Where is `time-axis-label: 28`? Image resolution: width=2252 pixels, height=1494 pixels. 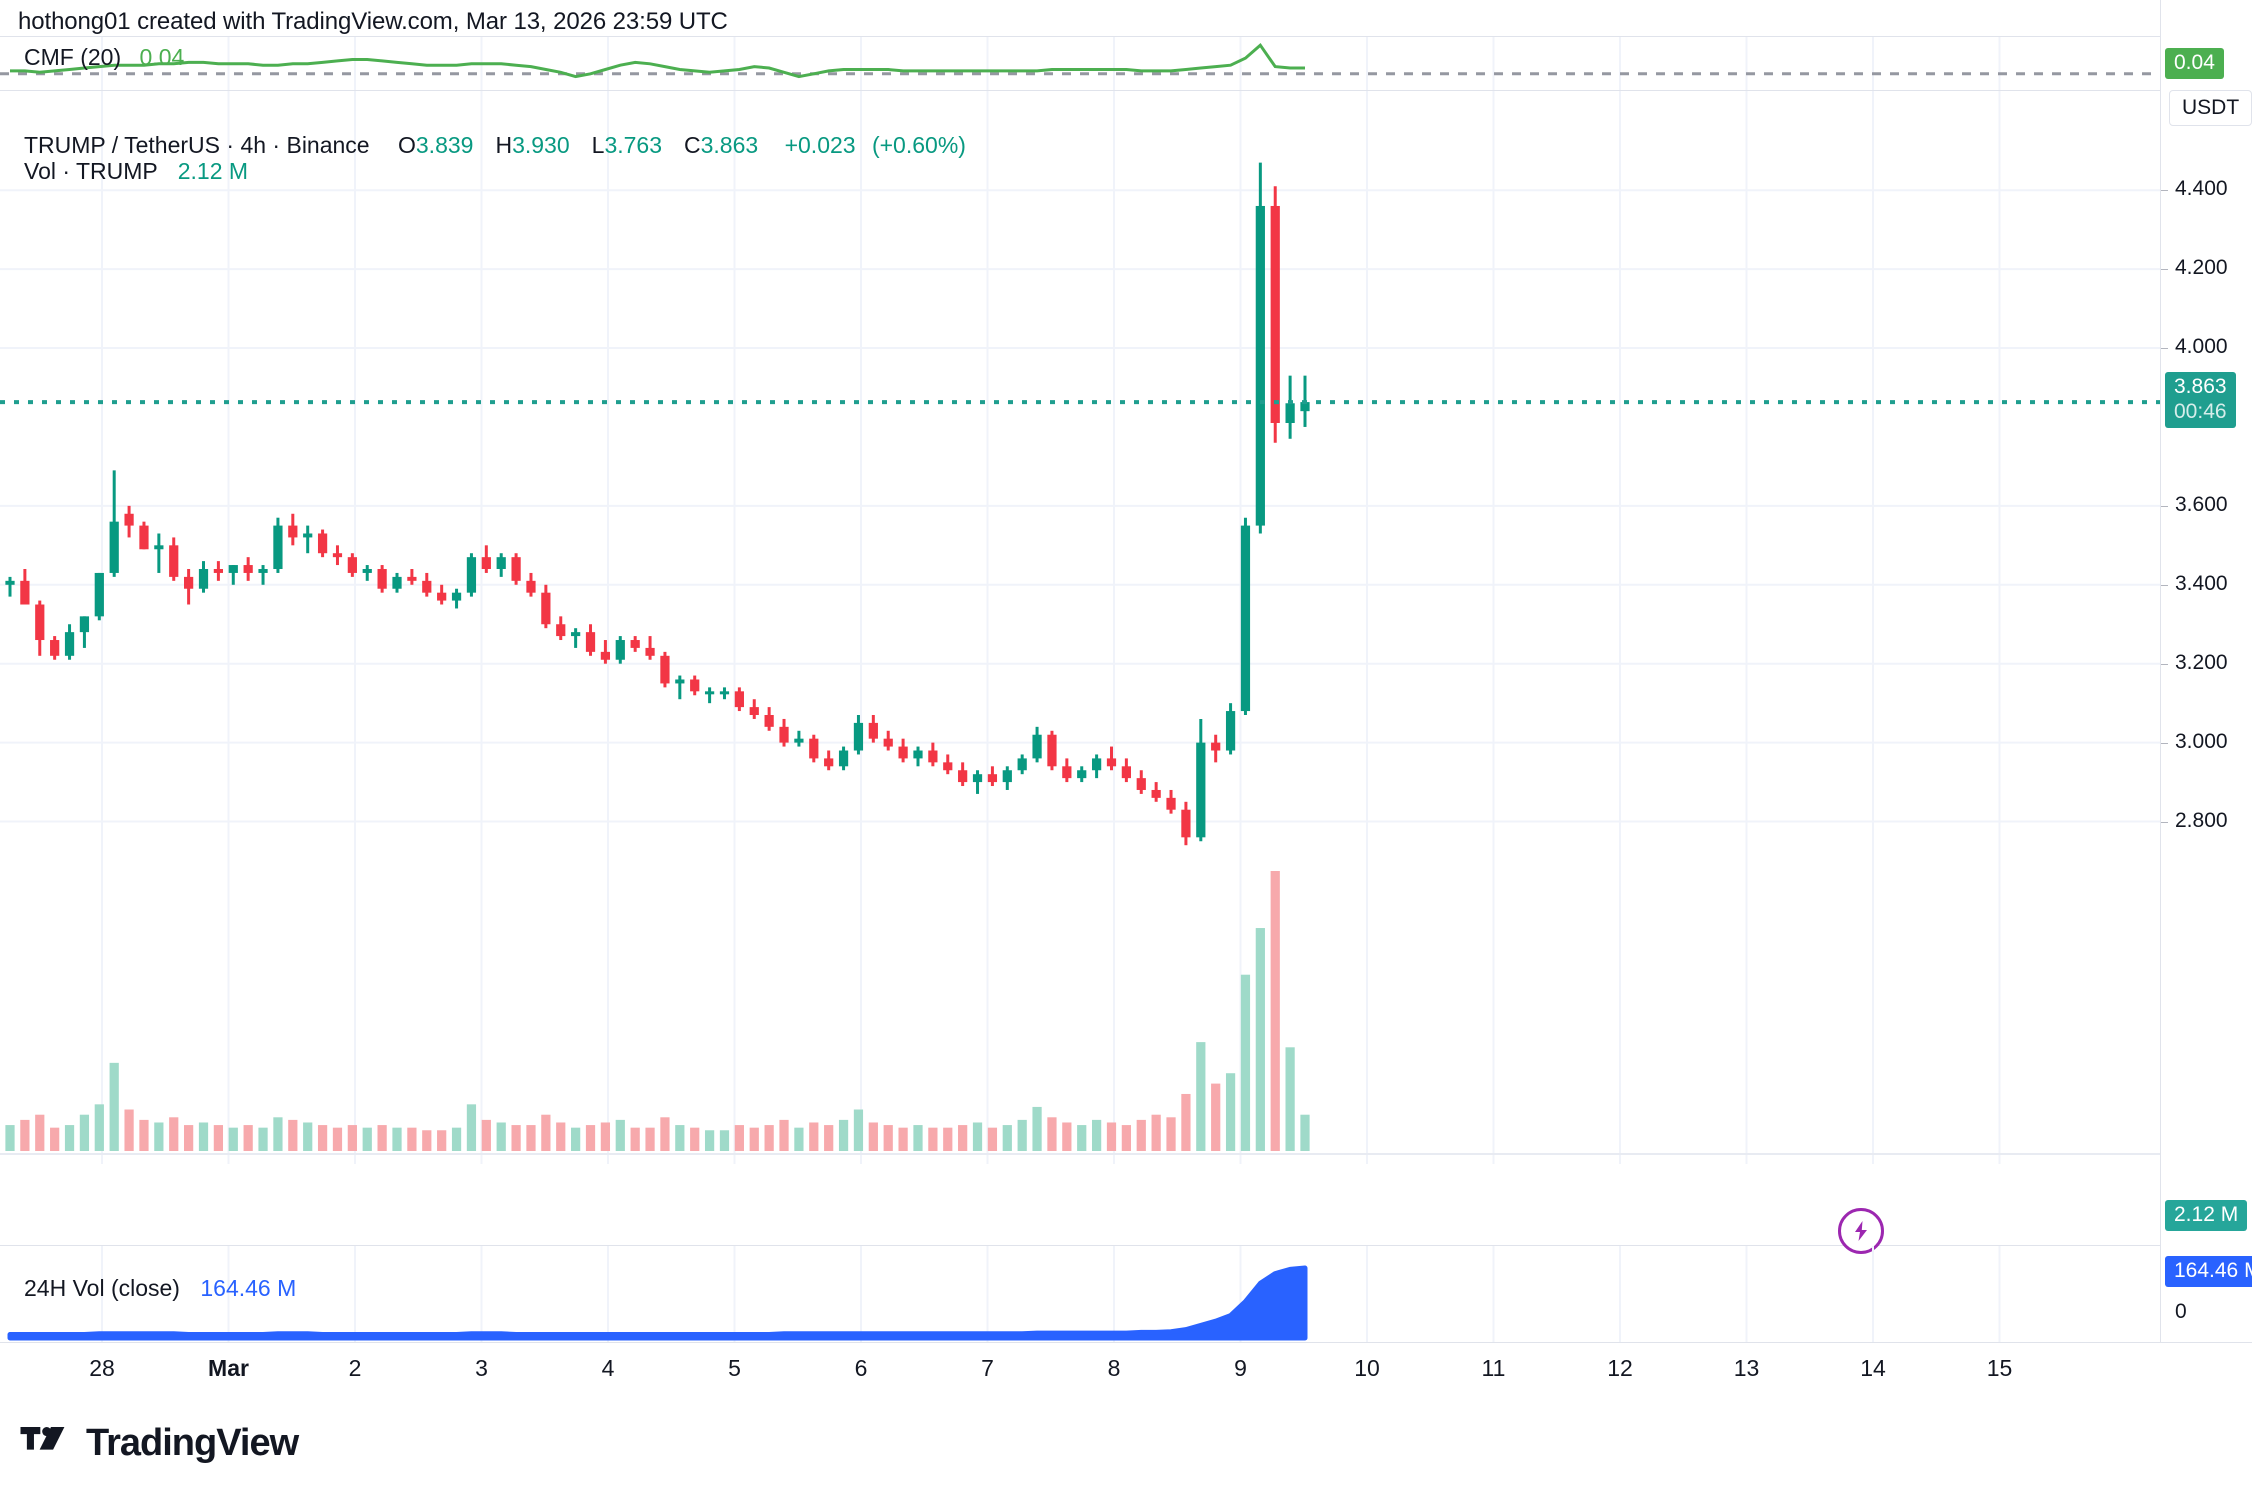 time-axis-label: 28 is located at coordinates (102, 1368).